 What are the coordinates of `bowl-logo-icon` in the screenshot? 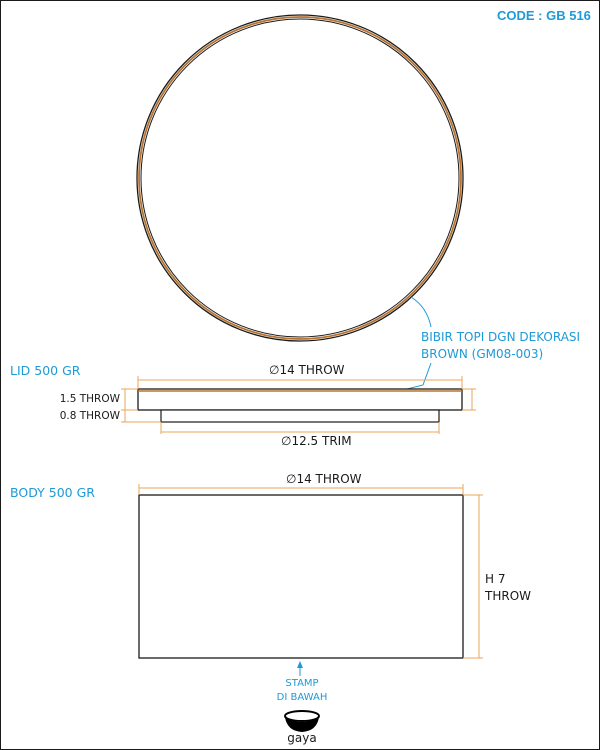 It's located at (302, 721).